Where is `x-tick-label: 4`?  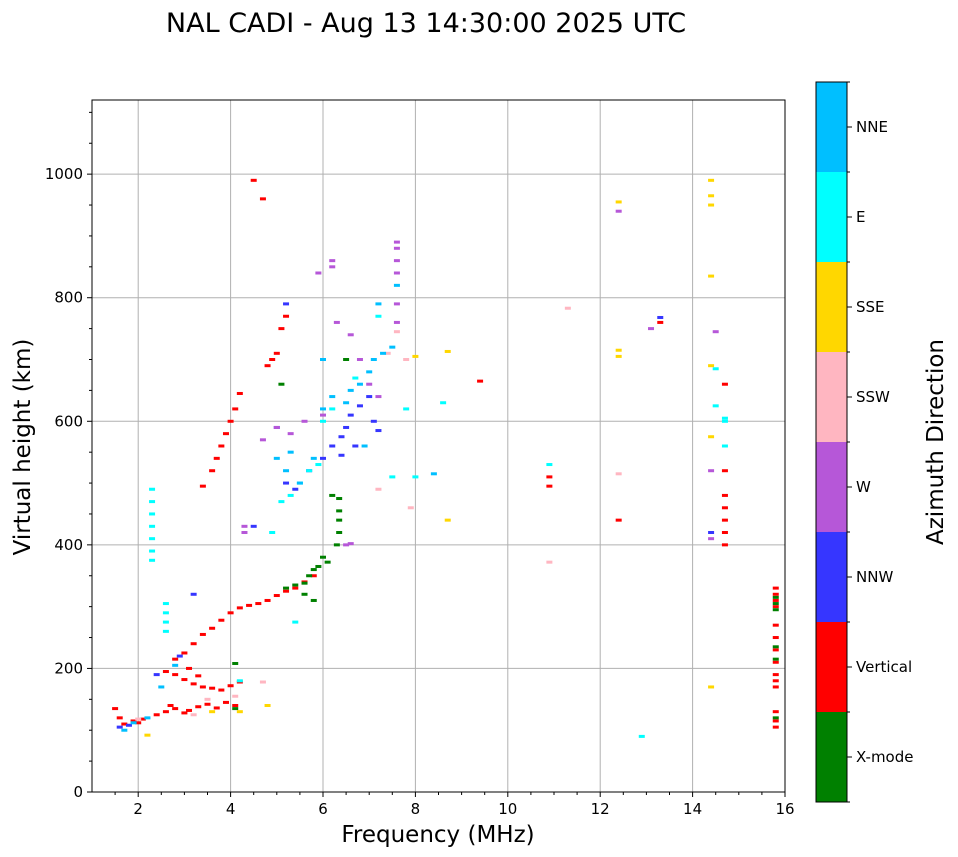 x-tick-label: 4 is located at coordinates (231, 809).